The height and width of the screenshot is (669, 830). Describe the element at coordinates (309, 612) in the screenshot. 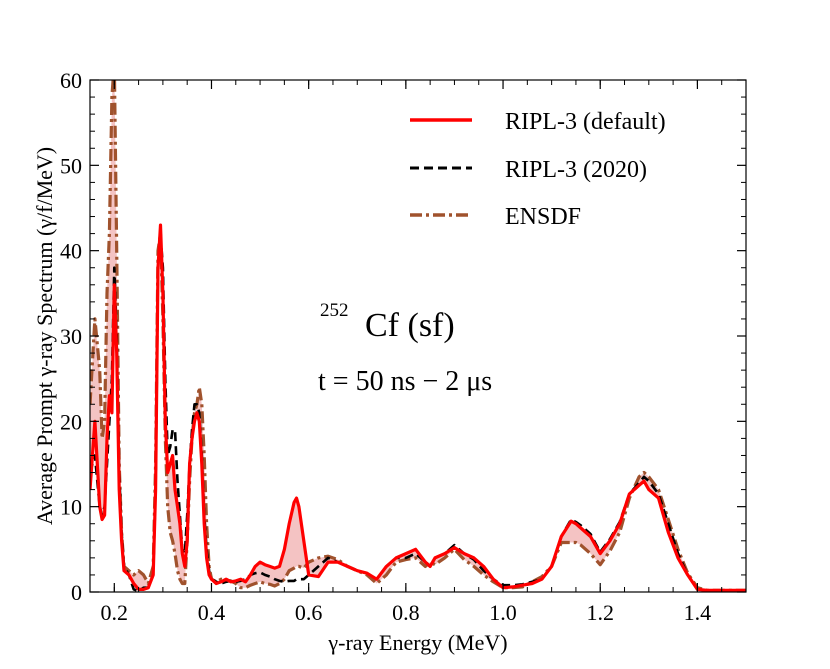

I see `x-tick-label: 0.6` at that location.